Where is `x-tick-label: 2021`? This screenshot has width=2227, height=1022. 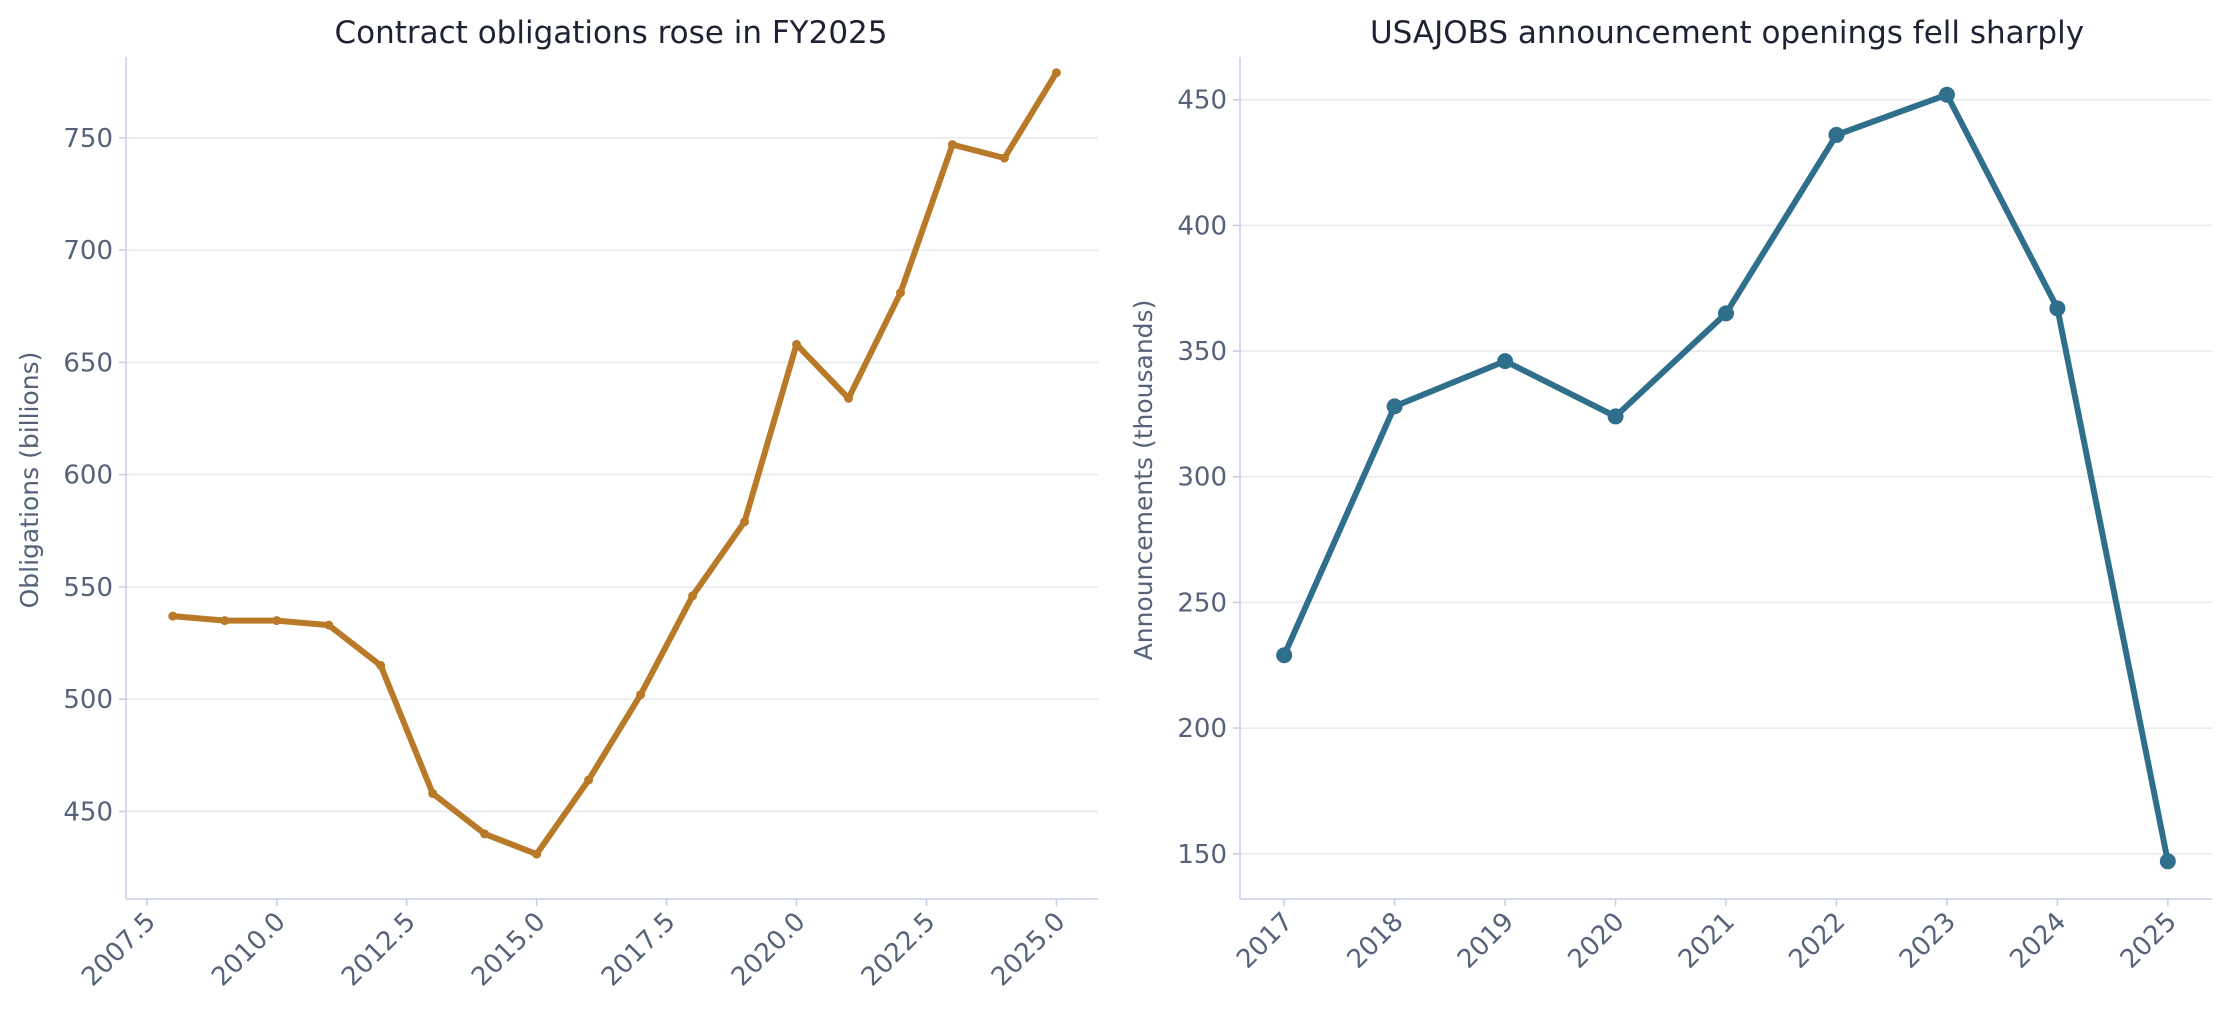
x-tick-label: 2021 is located at coordinates (1707, 941).